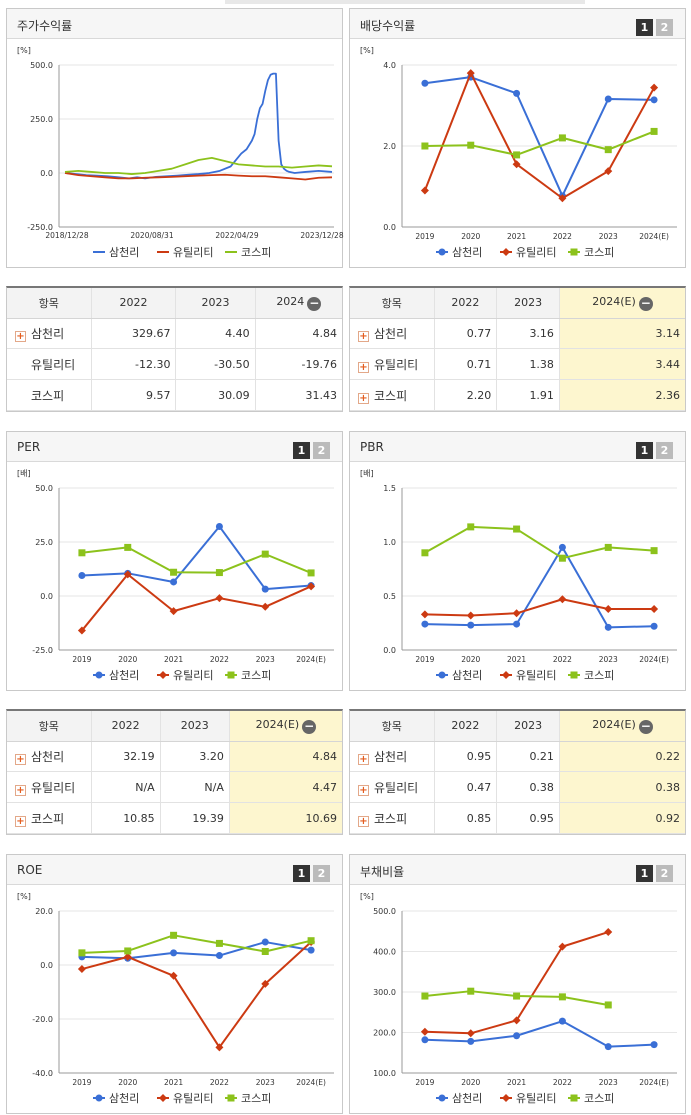 The image size is (691, 1115). Describe the element at coordinates (517, 757) in the screenshot. I see `table-row: + 삼천리 0.95 0.21 0.22` at that location.